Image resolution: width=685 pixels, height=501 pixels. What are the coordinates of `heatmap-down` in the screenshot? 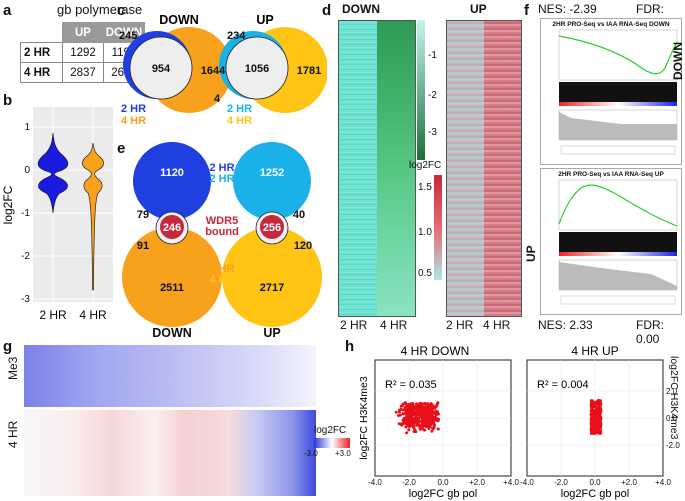 It's located at (377, 168).